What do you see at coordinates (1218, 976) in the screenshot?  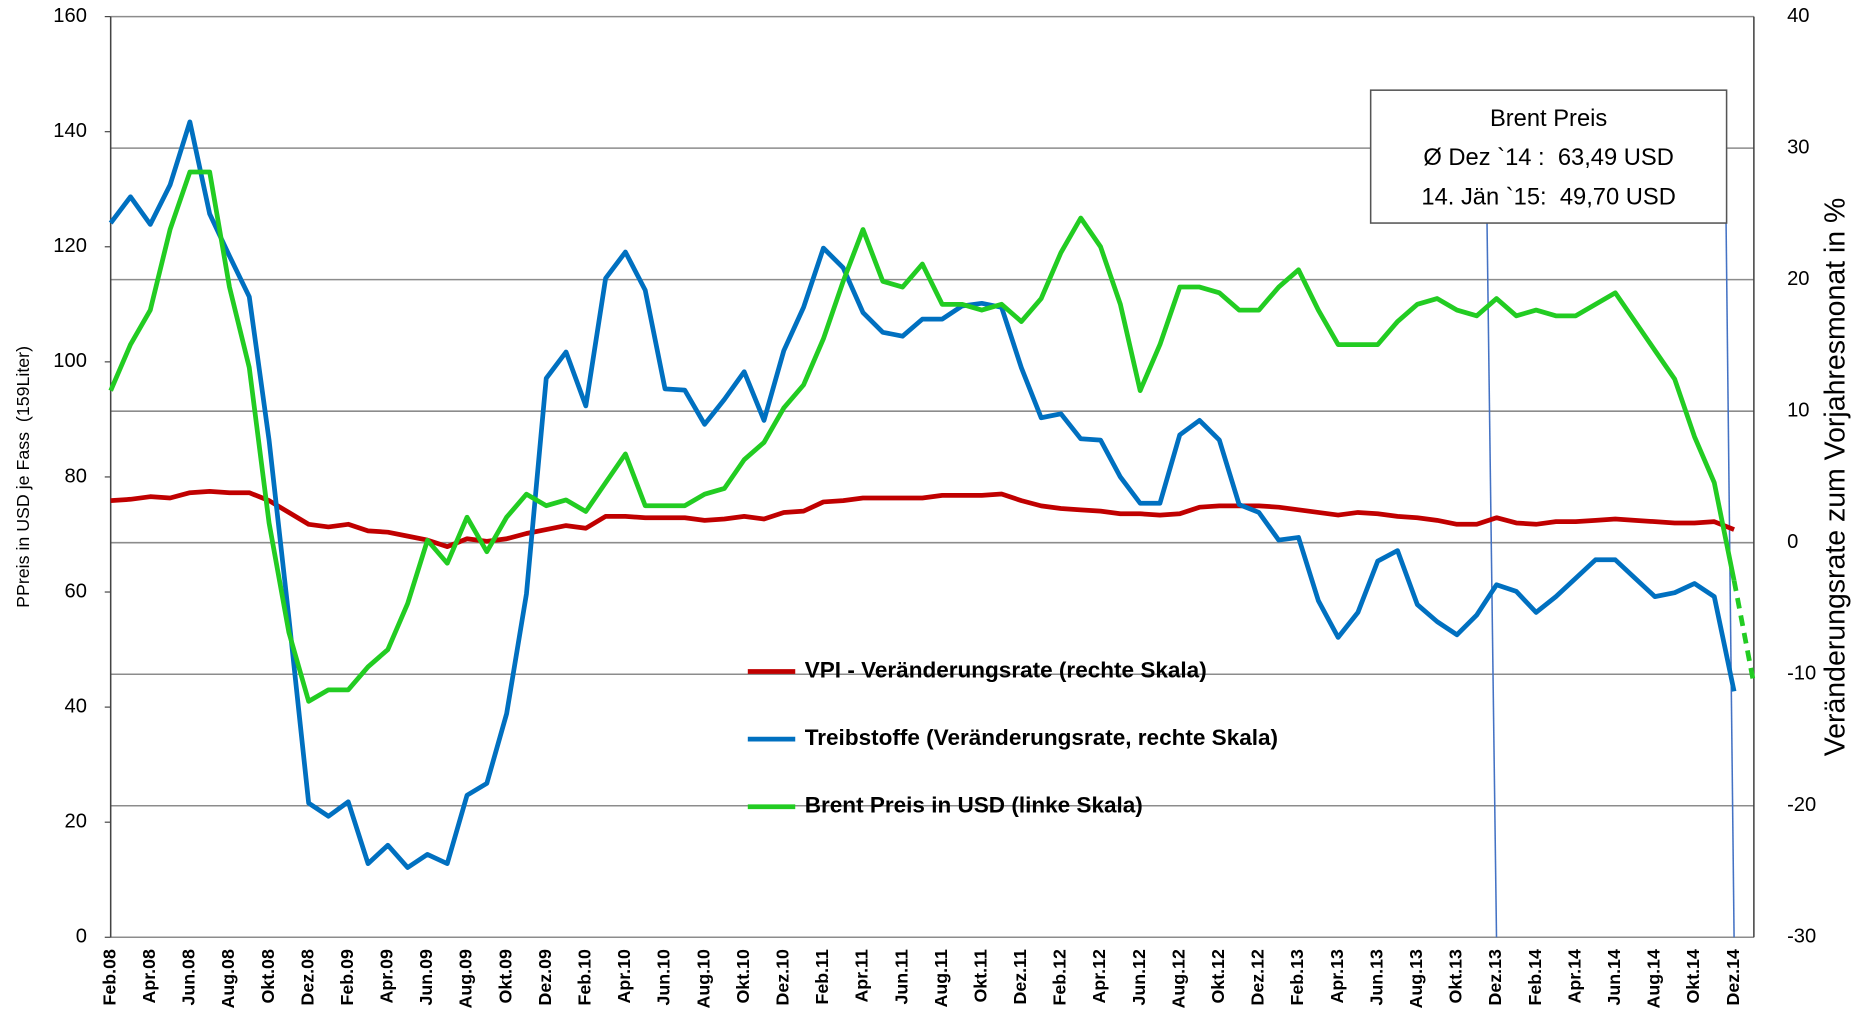 I see `x-tick-label: Okt.12` at bounding box center [1218, 976].